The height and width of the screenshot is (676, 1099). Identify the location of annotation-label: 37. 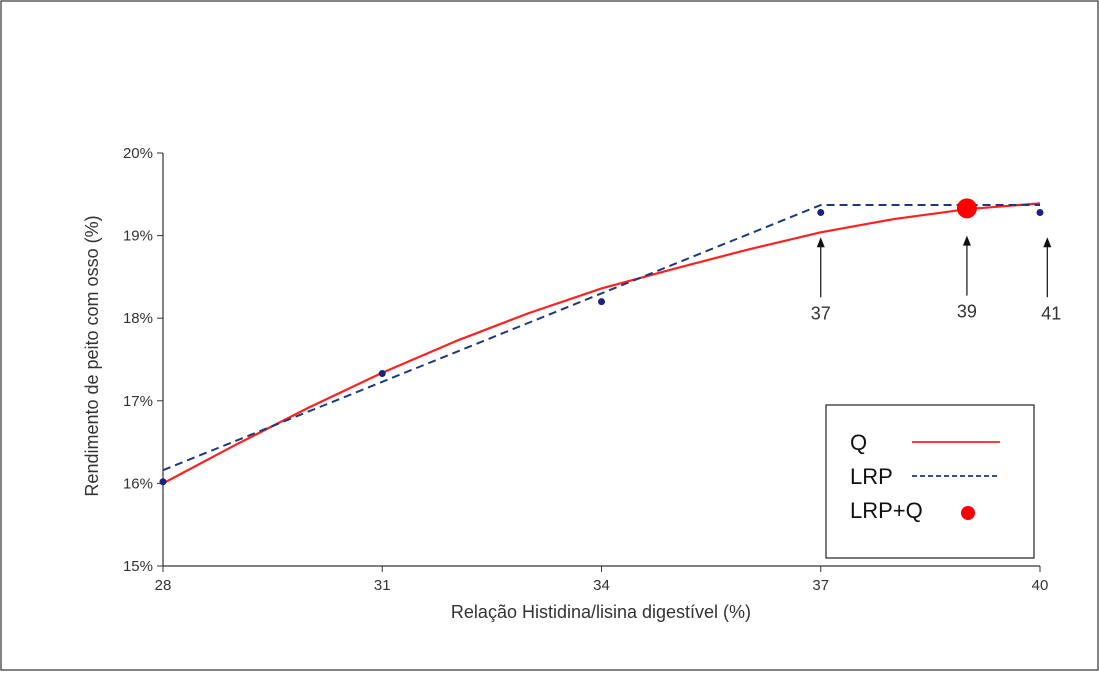
(821, 313).